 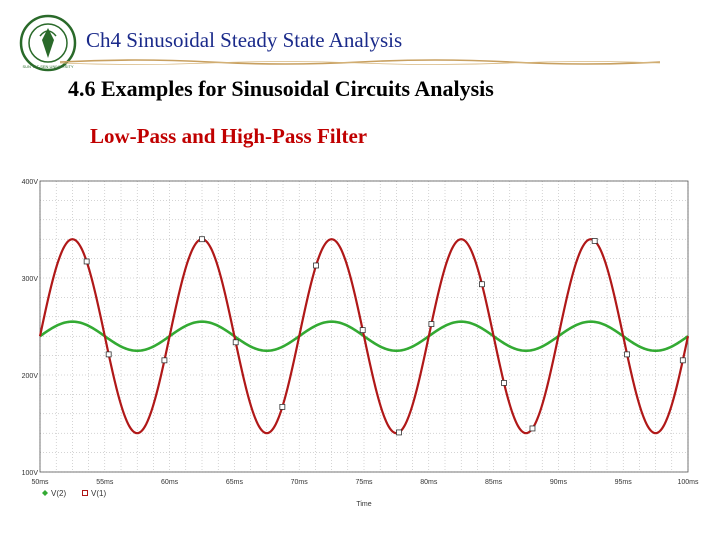 I want to click on y-tick-label: 300V, so click(x=30, y=279).